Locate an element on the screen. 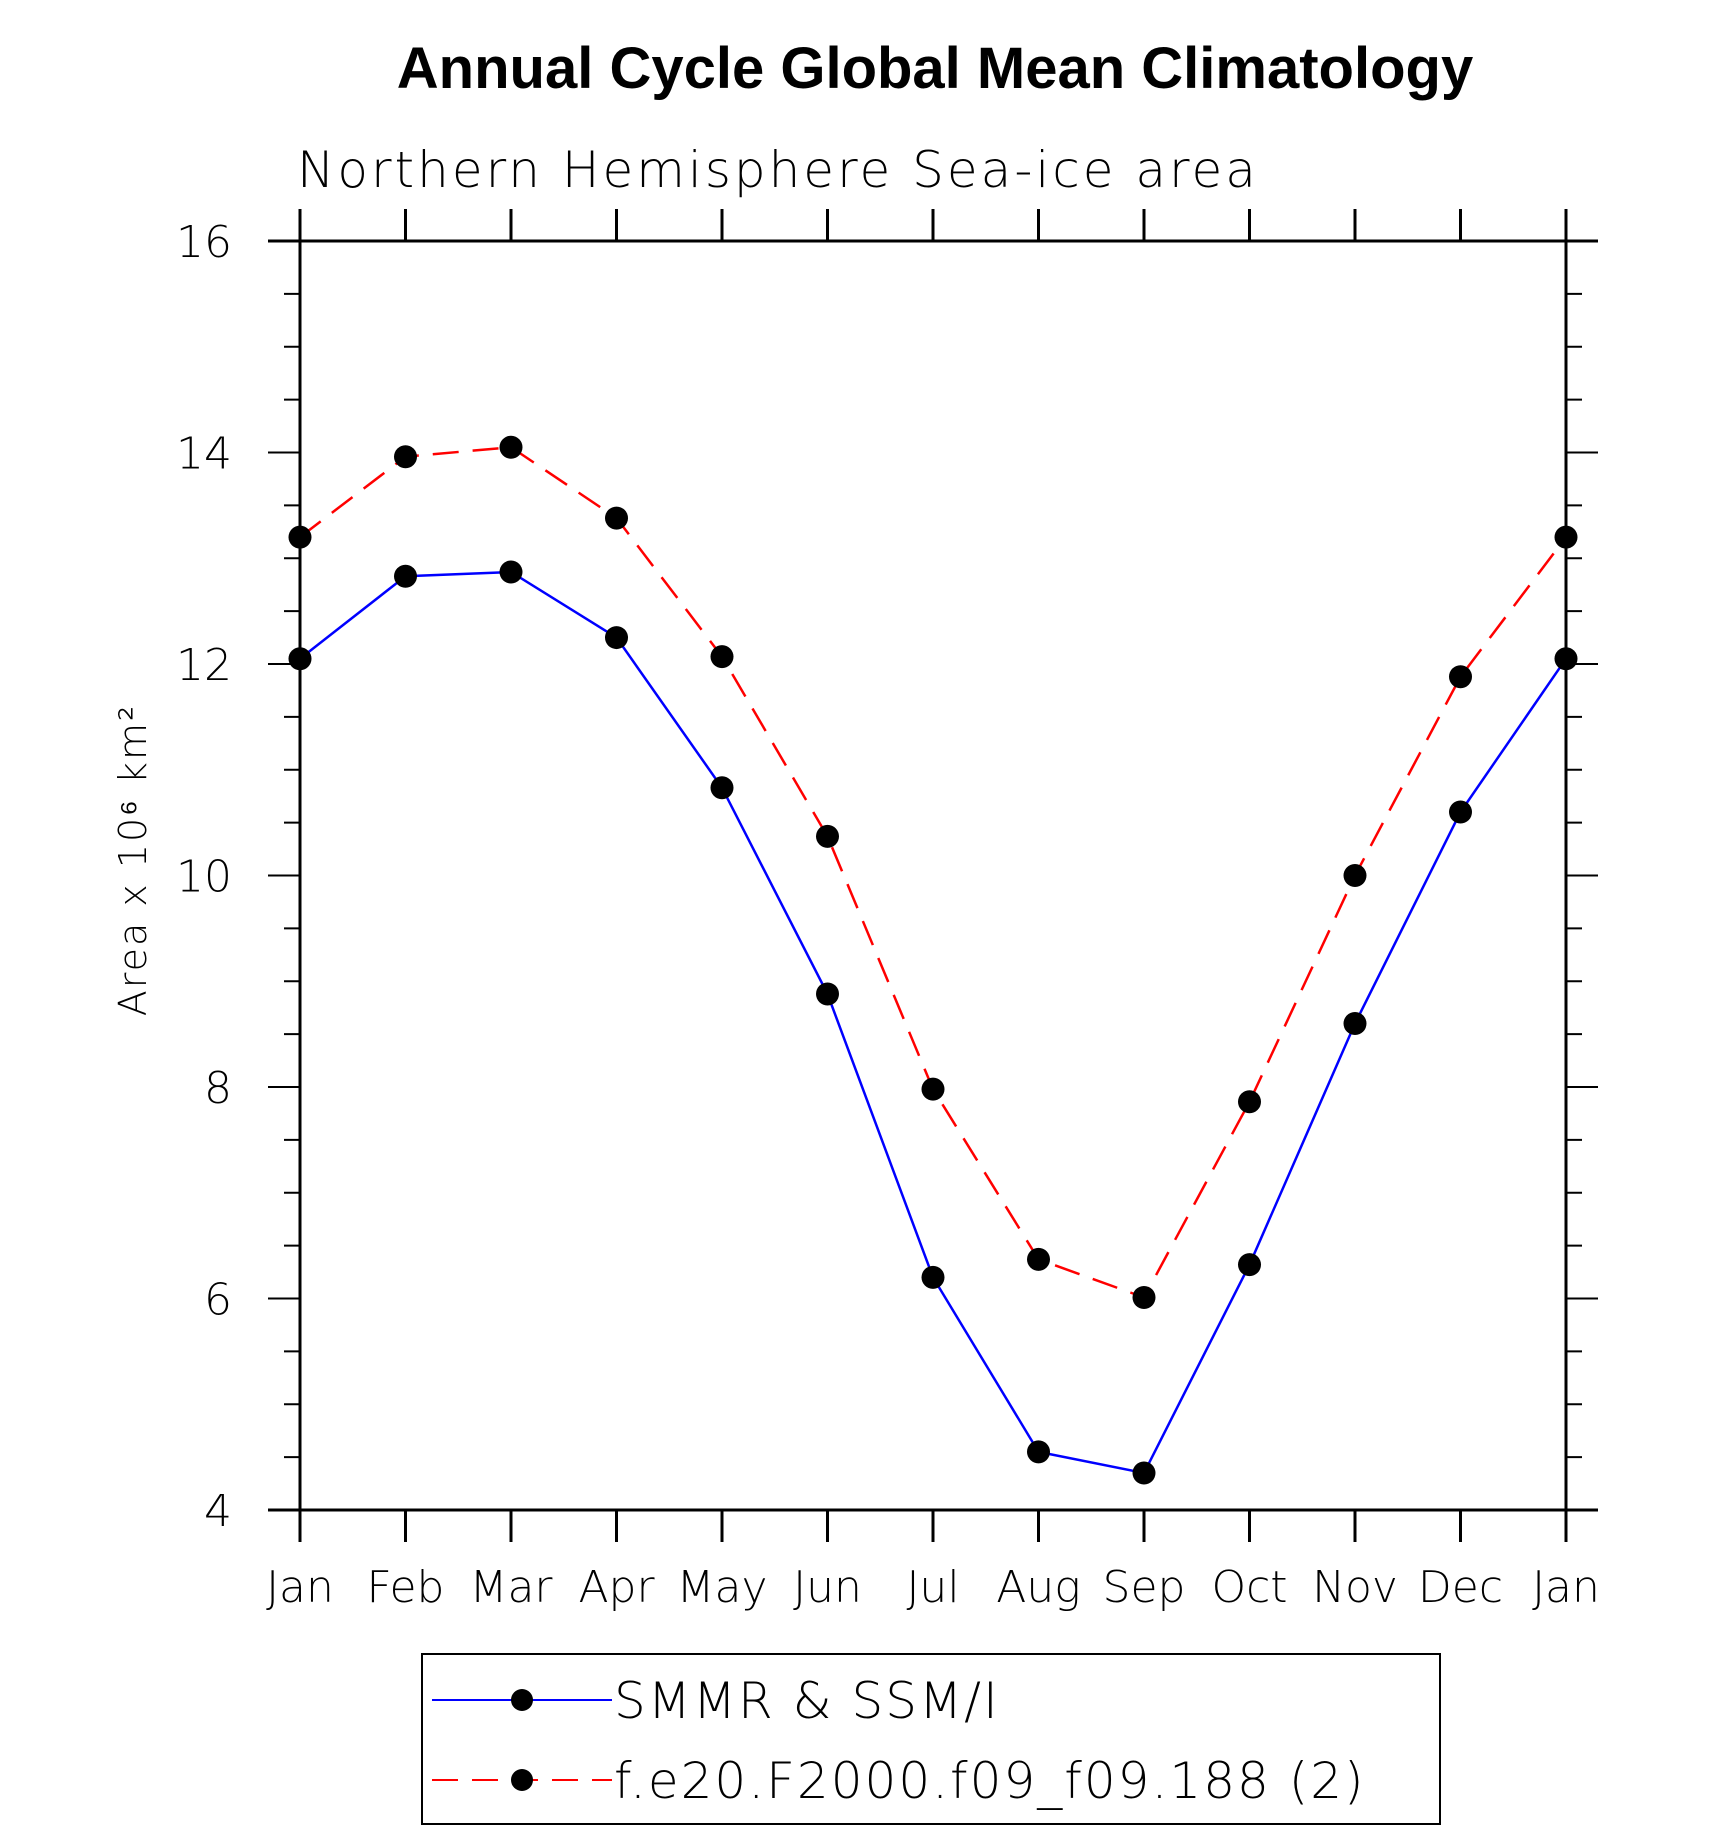  x-tick-label: Jul is located at coordinates (932, 1587).